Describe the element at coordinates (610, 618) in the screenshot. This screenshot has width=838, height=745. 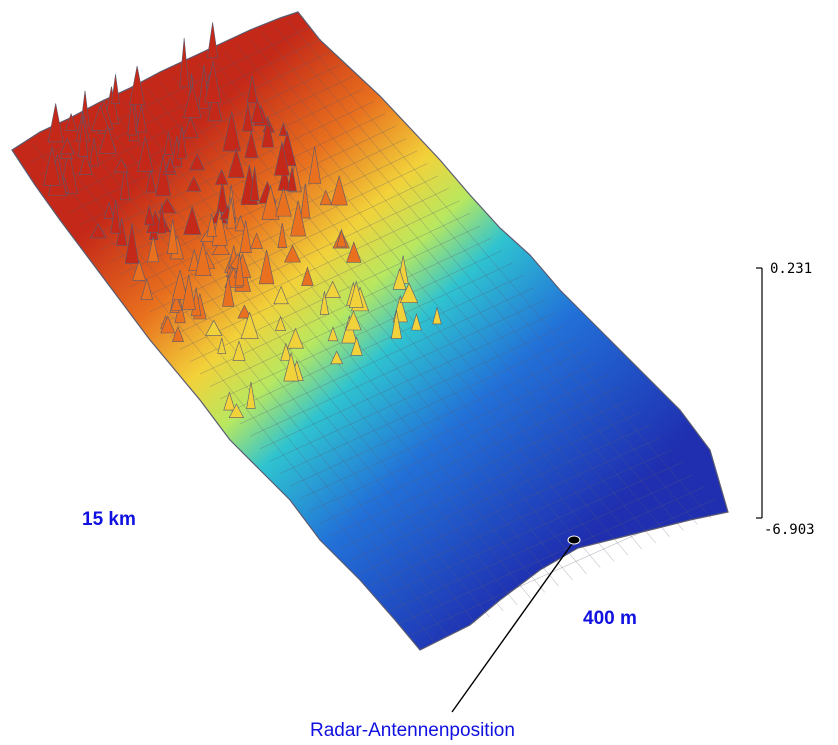
I see `width-label: 400 m` at that location.